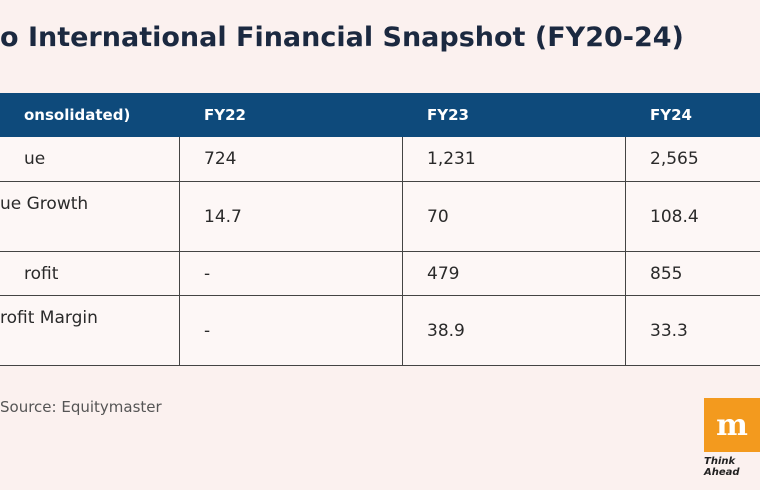  Describe the element at coordinates (693, 217) in the screenshot. I see `table-cell: 108.4` at that location.